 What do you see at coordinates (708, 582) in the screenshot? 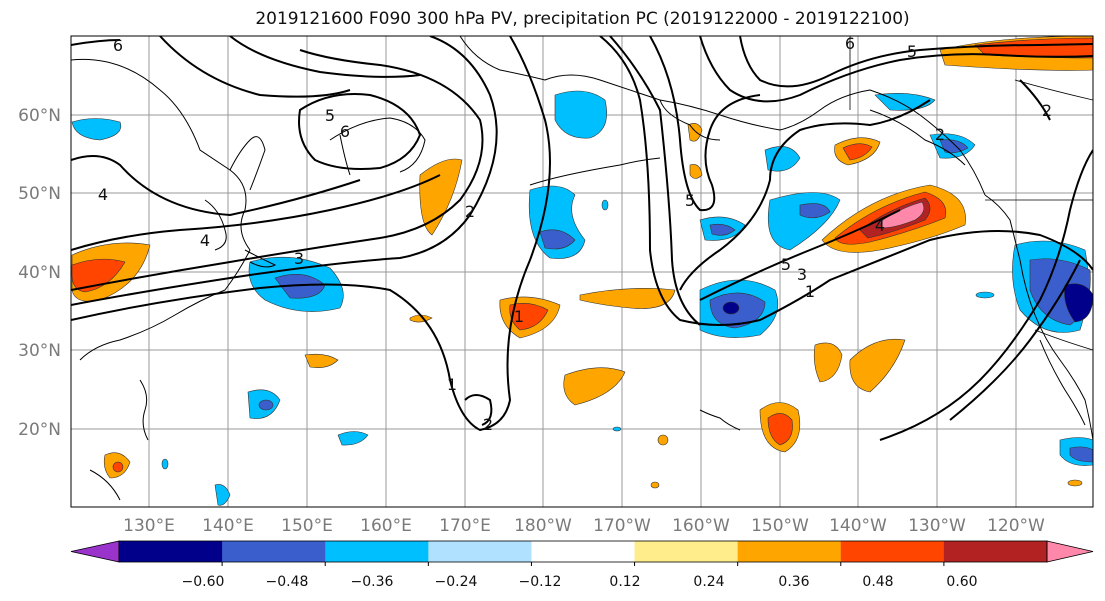
I see `colorbar-tick-label: 0.24` at bounding box center [708, 582].